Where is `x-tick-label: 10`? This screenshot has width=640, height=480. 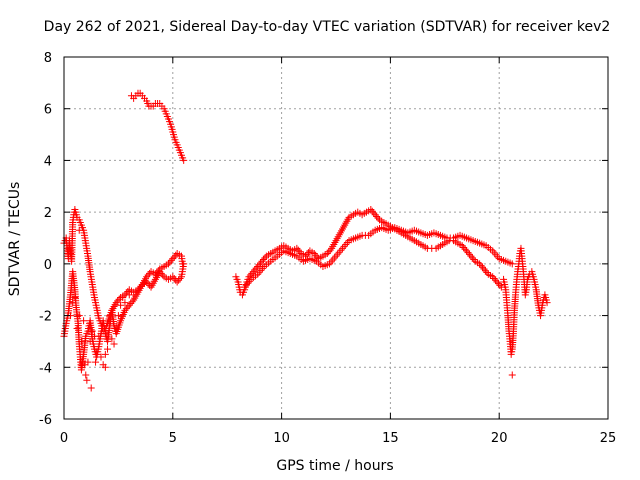 x-tick-label: 10 is located at coordinates (281, 438).